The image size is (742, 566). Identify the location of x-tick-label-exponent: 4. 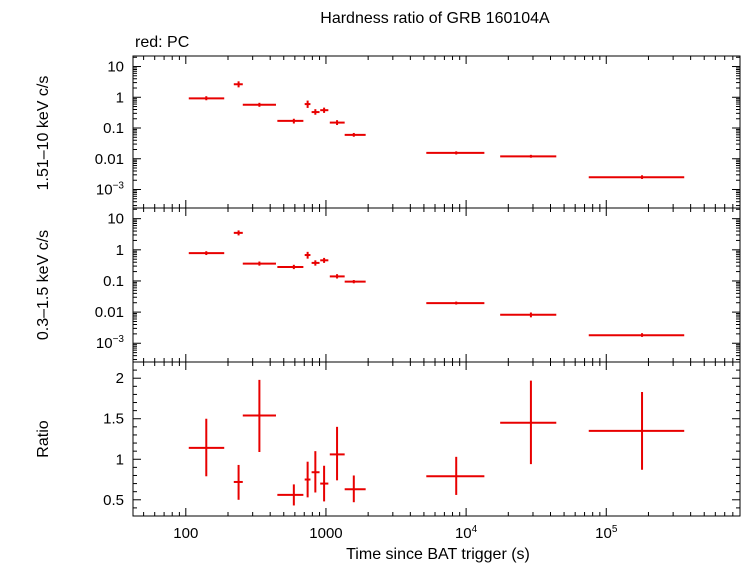
(475, 529).